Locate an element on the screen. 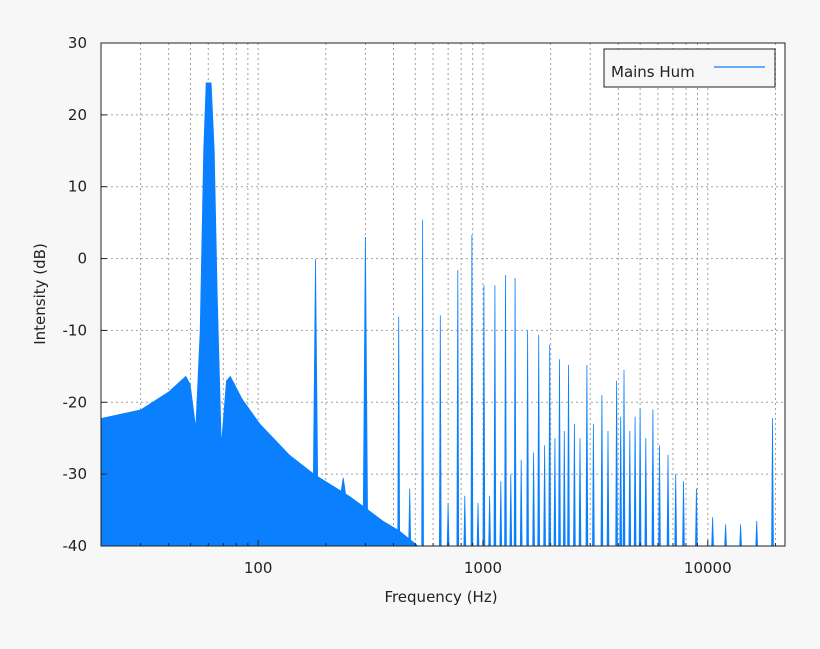  x-tick-label: 1000 is located at coordinates (483, 568).